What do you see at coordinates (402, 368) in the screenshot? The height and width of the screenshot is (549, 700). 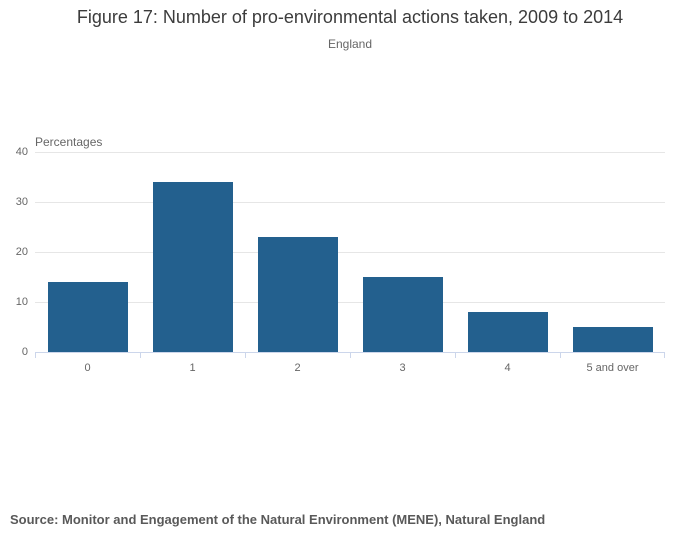 I see `x-axis-tick-label: 3` at bounding box center [402, 368].